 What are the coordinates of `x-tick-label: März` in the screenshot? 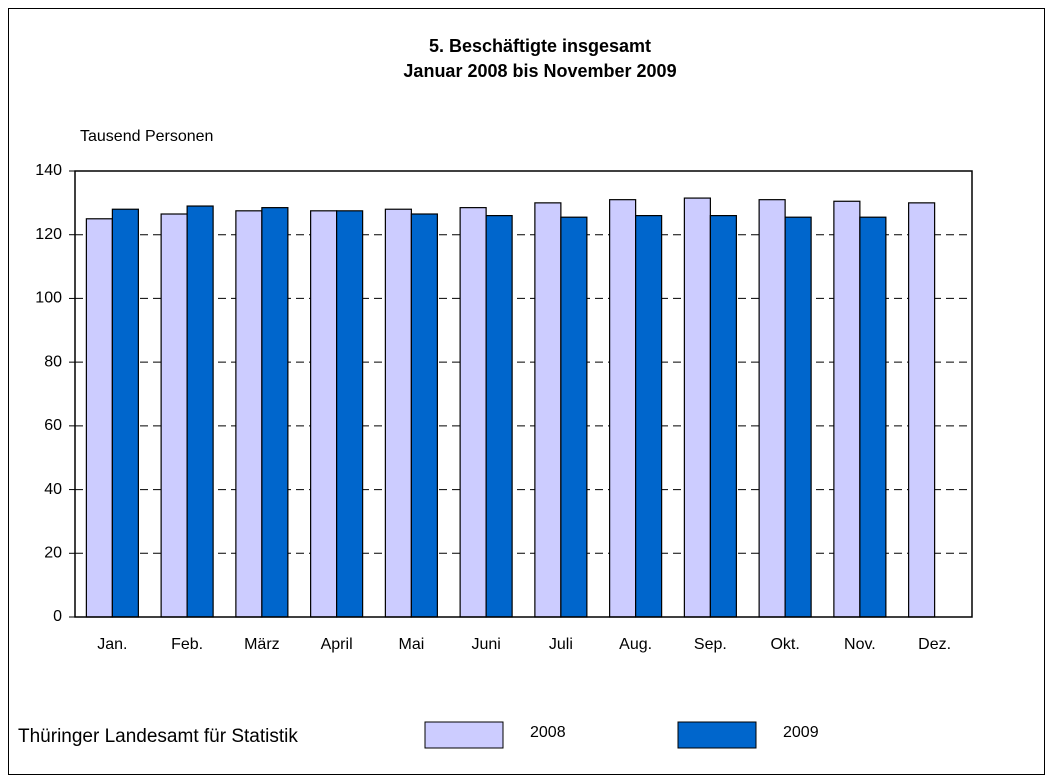 It's located at (262, 644).